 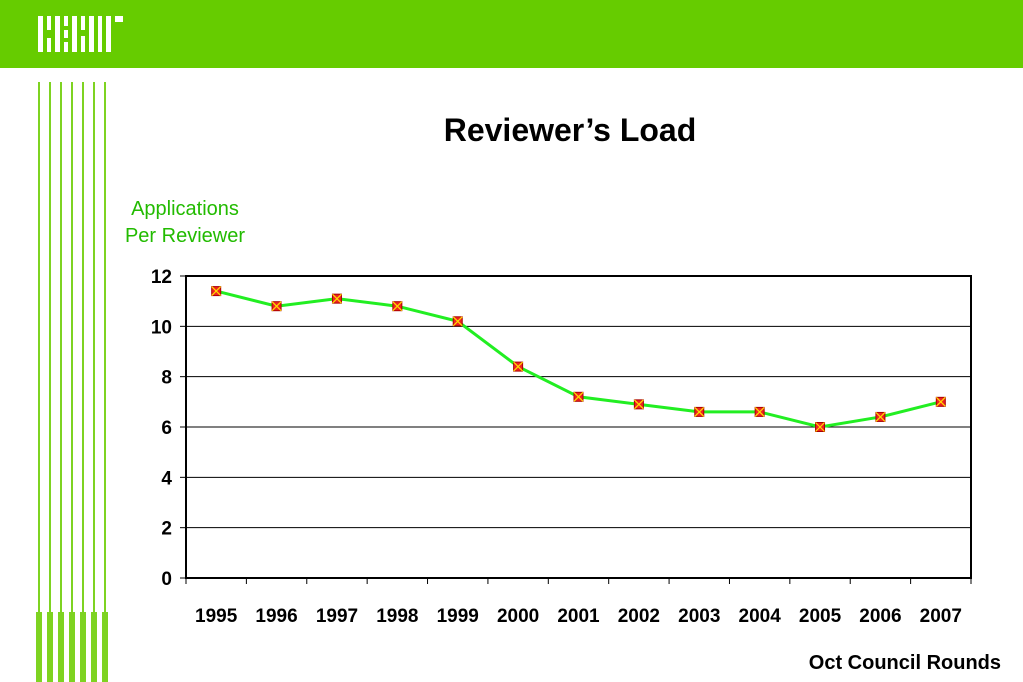 What do you see at coordinates (904, 663) in the screenshot?
I see `x-axis-label: Oct Council Rounds` at bounding box center [904, 663].